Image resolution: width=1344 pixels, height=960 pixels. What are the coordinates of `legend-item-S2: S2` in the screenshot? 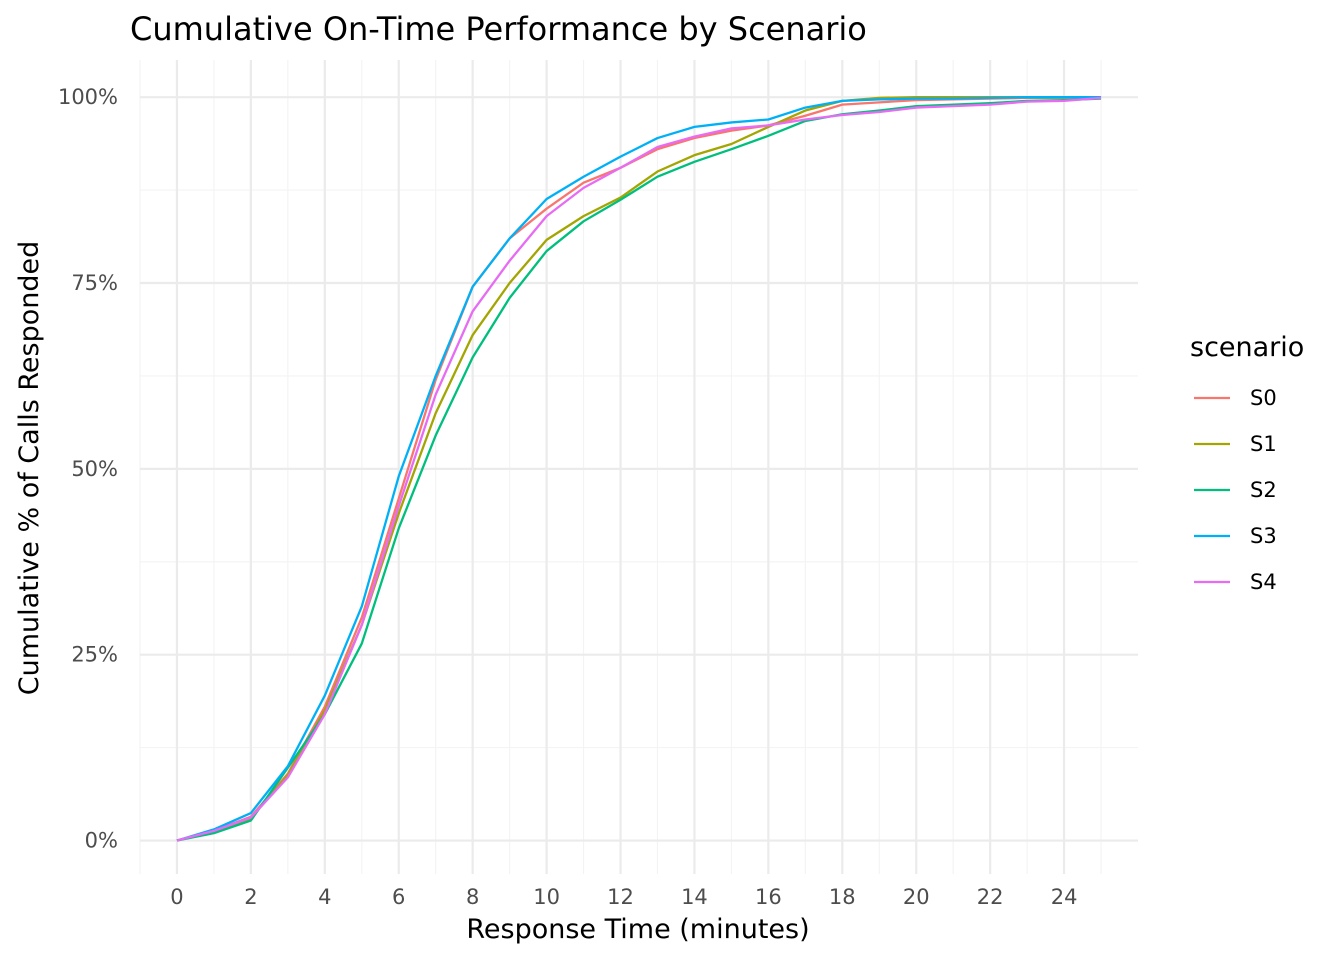 It's located at (1235, 490).